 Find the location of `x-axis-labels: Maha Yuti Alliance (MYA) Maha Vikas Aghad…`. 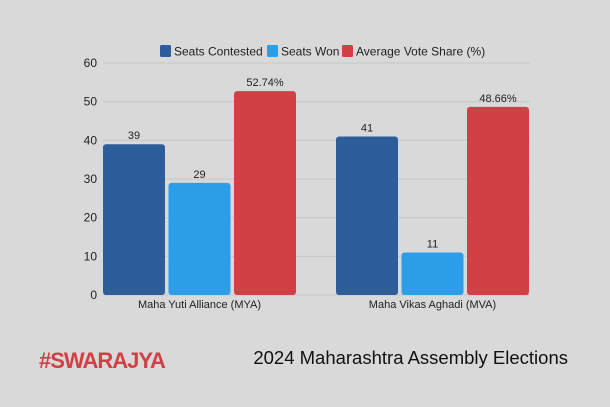

x-axis-labels: Maha Yuti Alliance (MYA) Maha Vikas Aghad… is located at coordinates (317, 305).